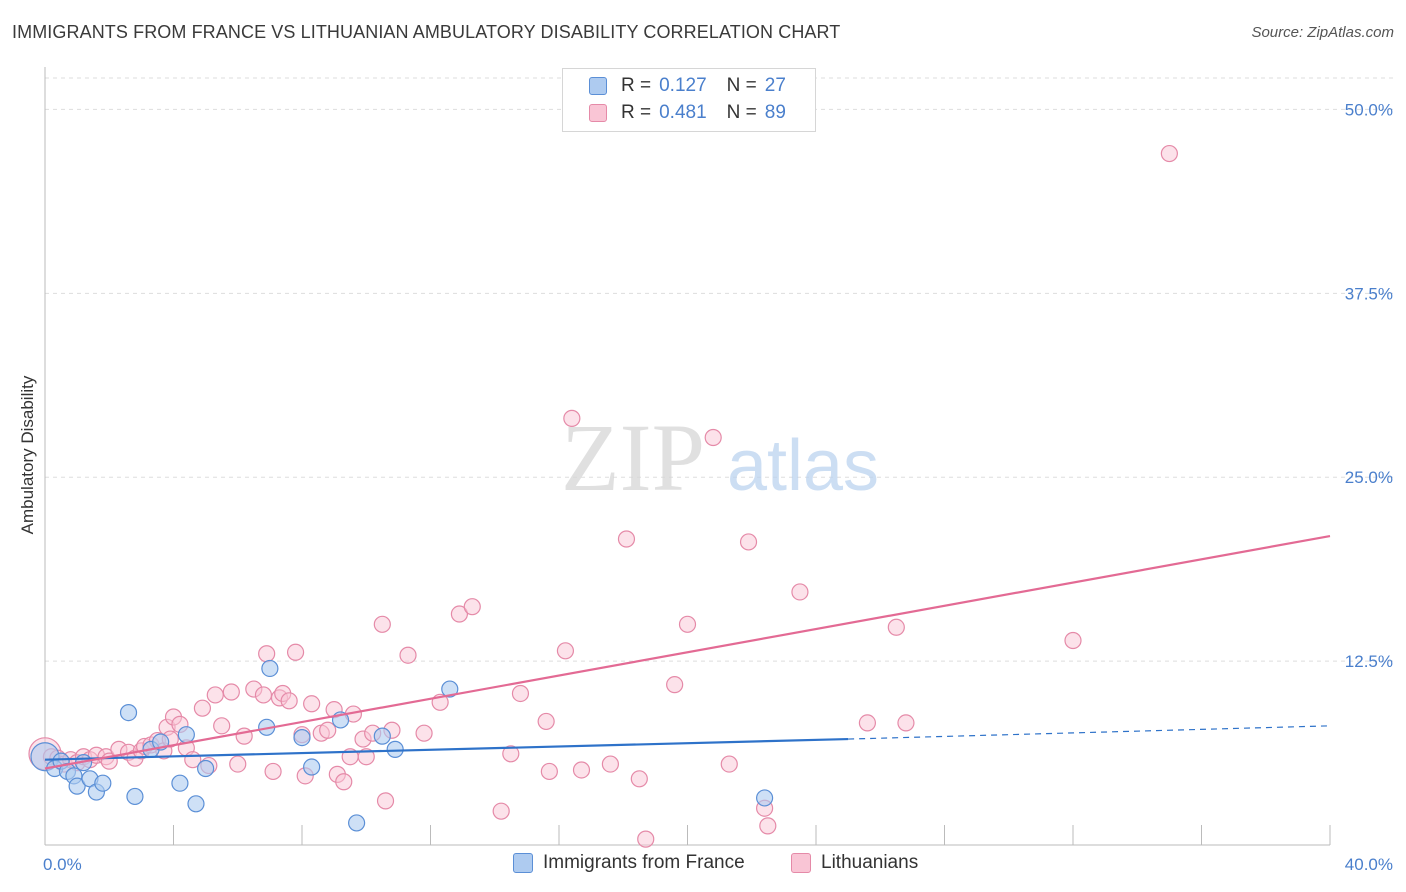 Image resolution: width=1406 pixels, height=892 pixels. I want to click on watermark-zip: ZIP, so click(633, 457).